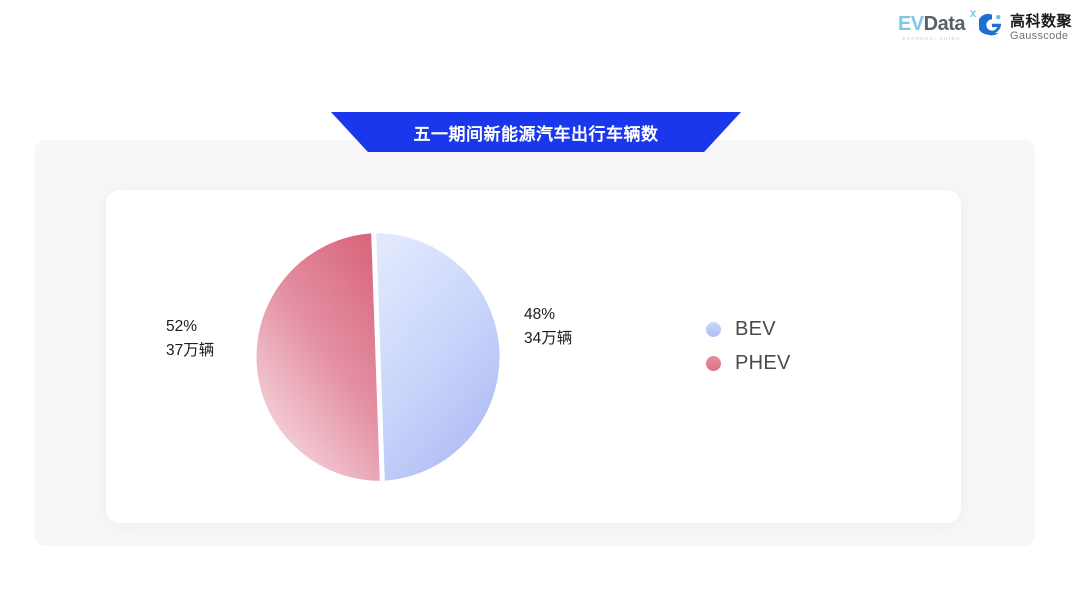  I want to click on pie-slice-divider, so click(378, 357).